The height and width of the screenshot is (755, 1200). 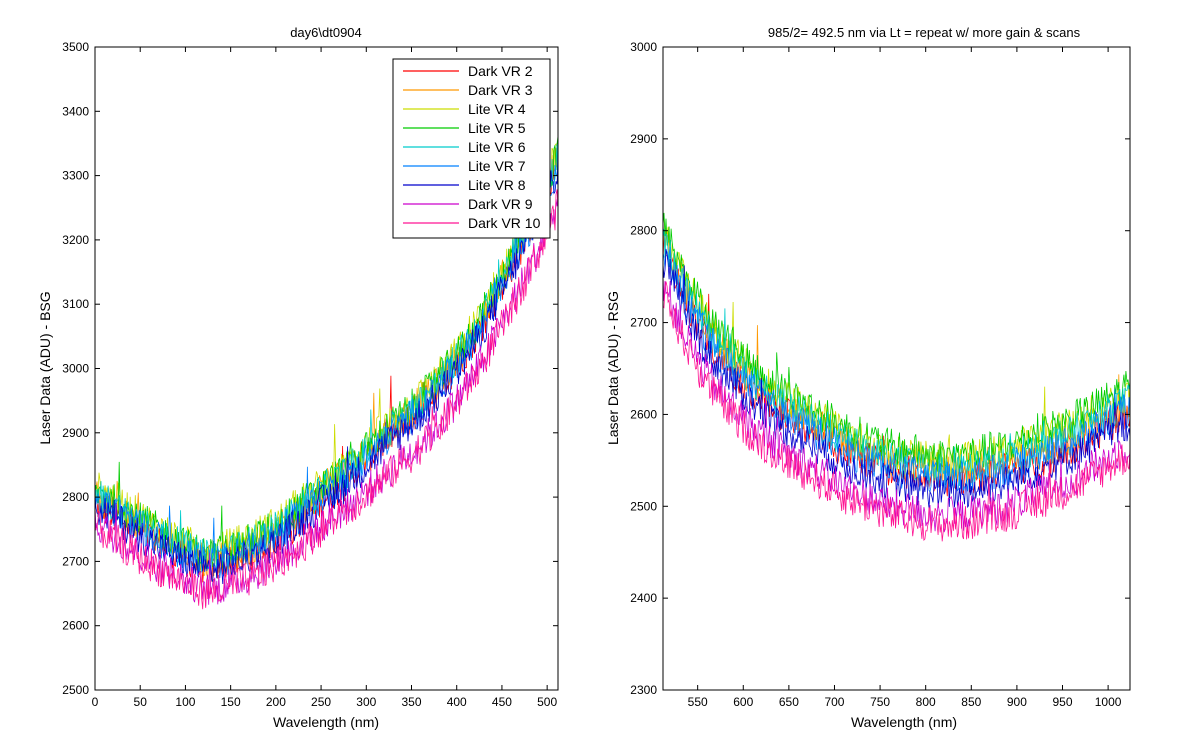 What do you see at coordinates (75, 433) in the screenshot?
I see `y-tick-label-left: 2900` at bounding box center [75, 433].